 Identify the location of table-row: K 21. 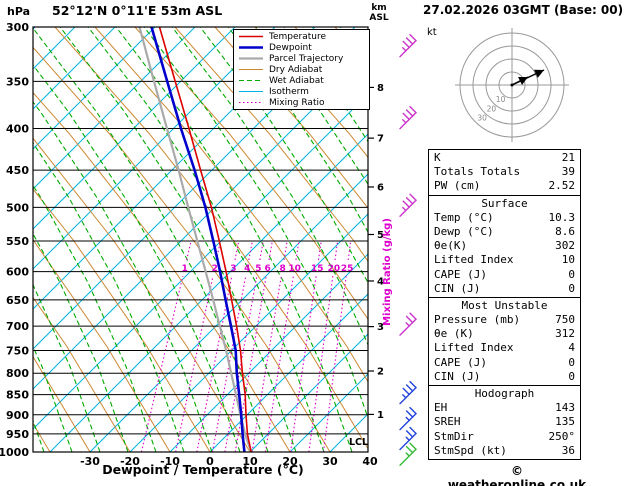
(504, 158).